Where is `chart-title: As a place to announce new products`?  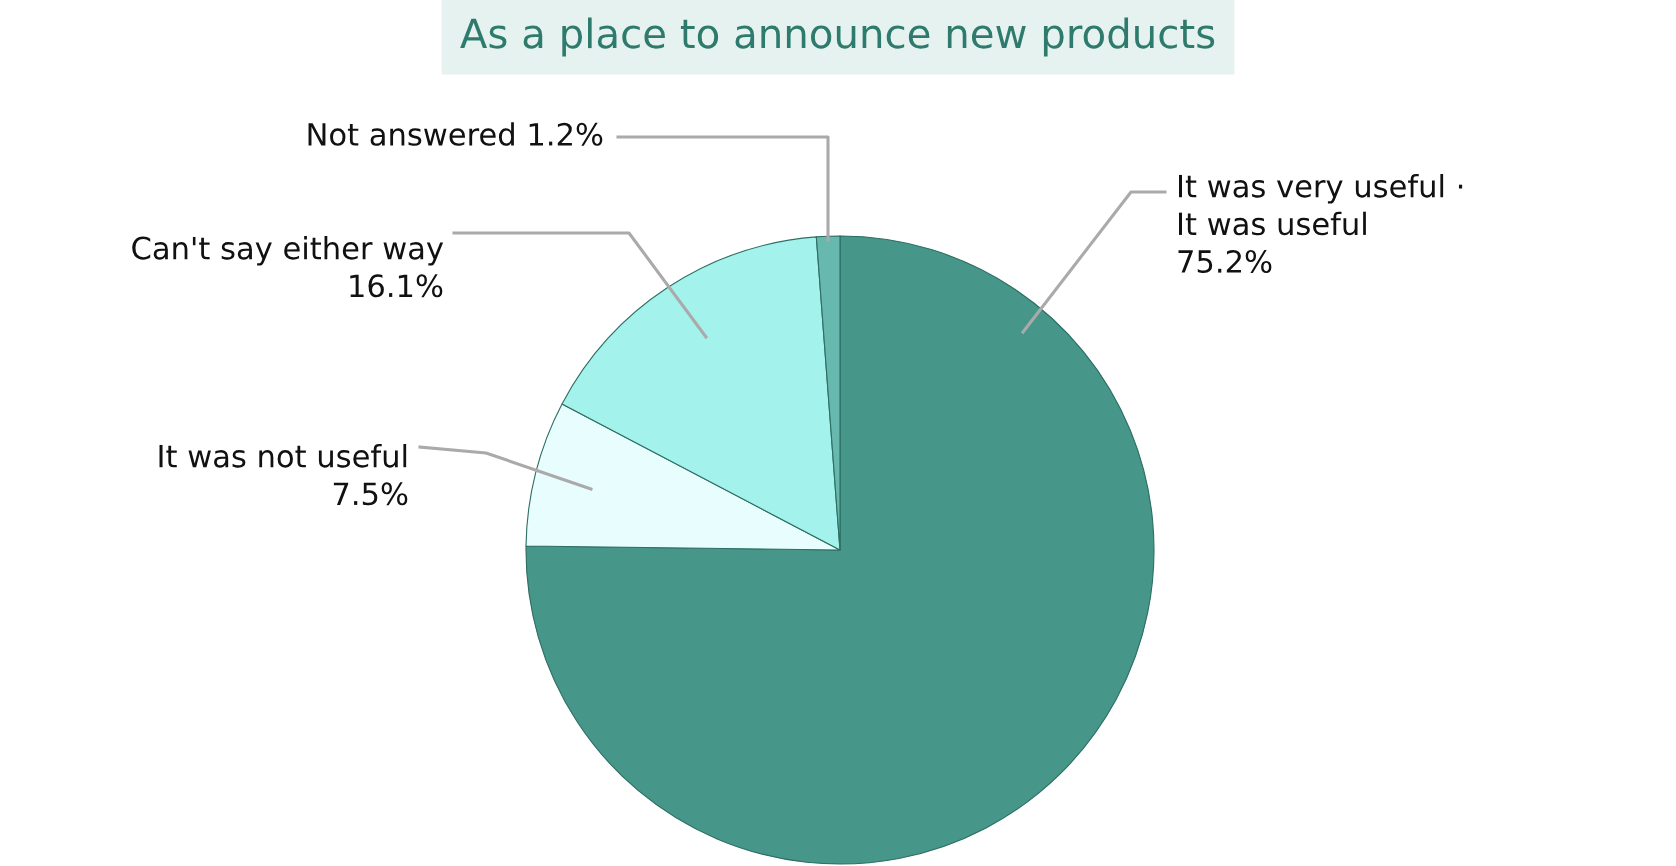 chart-title: As a place to announce new products is located at coordinates (837, 37).